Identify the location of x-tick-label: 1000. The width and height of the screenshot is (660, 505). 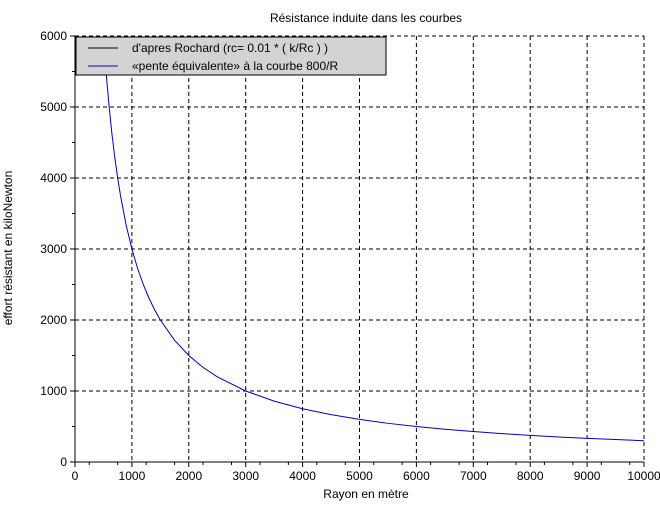
(132, 476).